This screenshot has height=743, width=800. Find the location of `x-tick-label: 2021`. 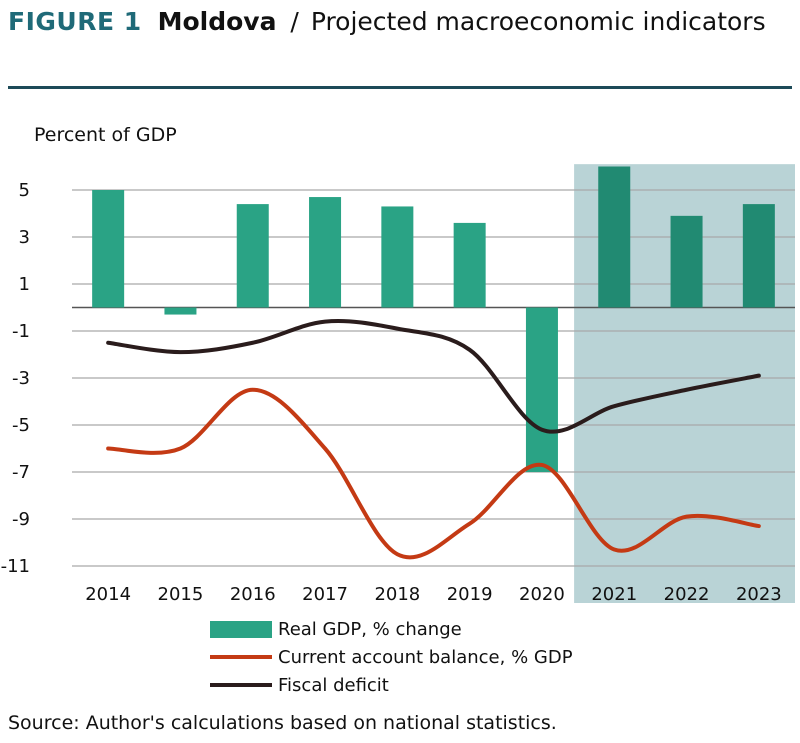

x-tick-label: 2021 is located at coordinates (614, 594).